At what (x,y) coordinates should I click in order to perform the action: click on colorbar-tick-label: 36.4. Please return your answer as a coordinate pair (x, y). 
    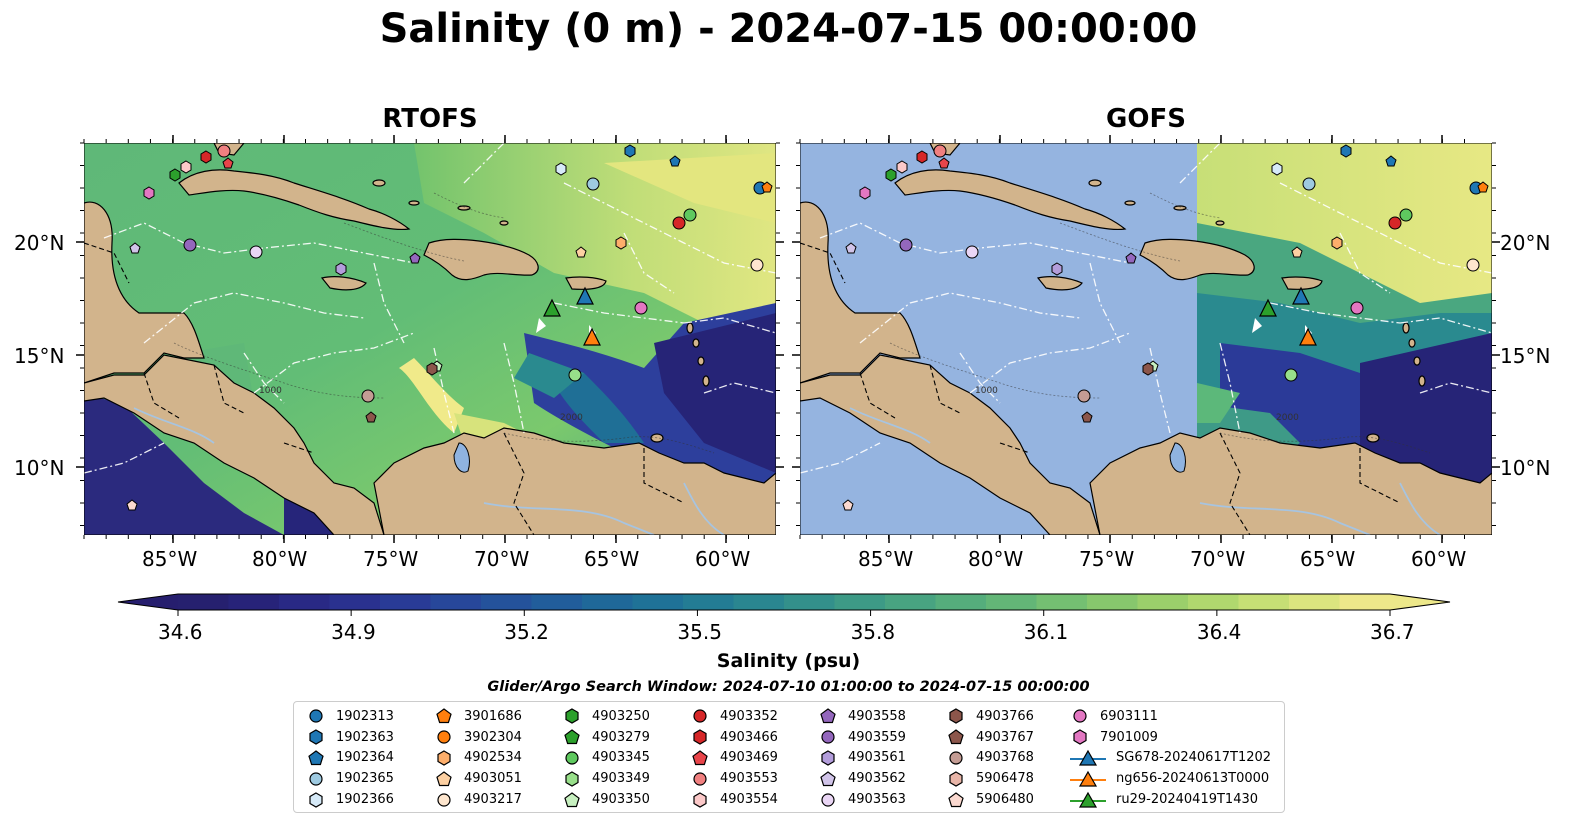
    Looking at the image, I should click on (1219, 632).